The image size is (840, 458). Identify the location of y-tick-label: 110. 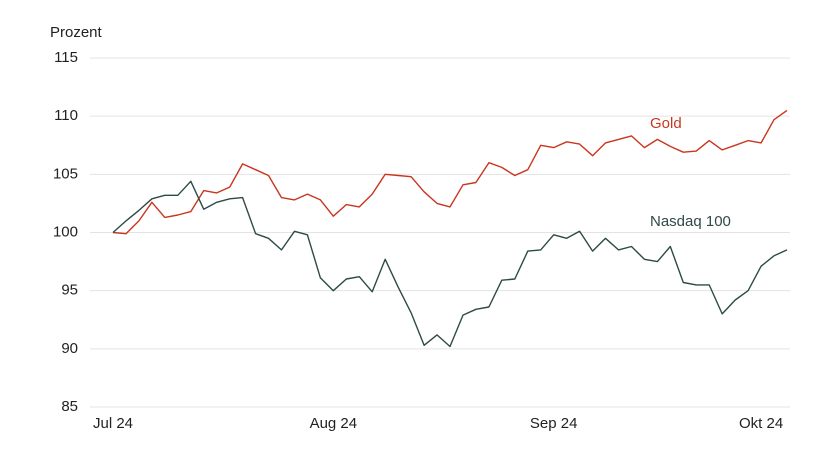
(66, 115).